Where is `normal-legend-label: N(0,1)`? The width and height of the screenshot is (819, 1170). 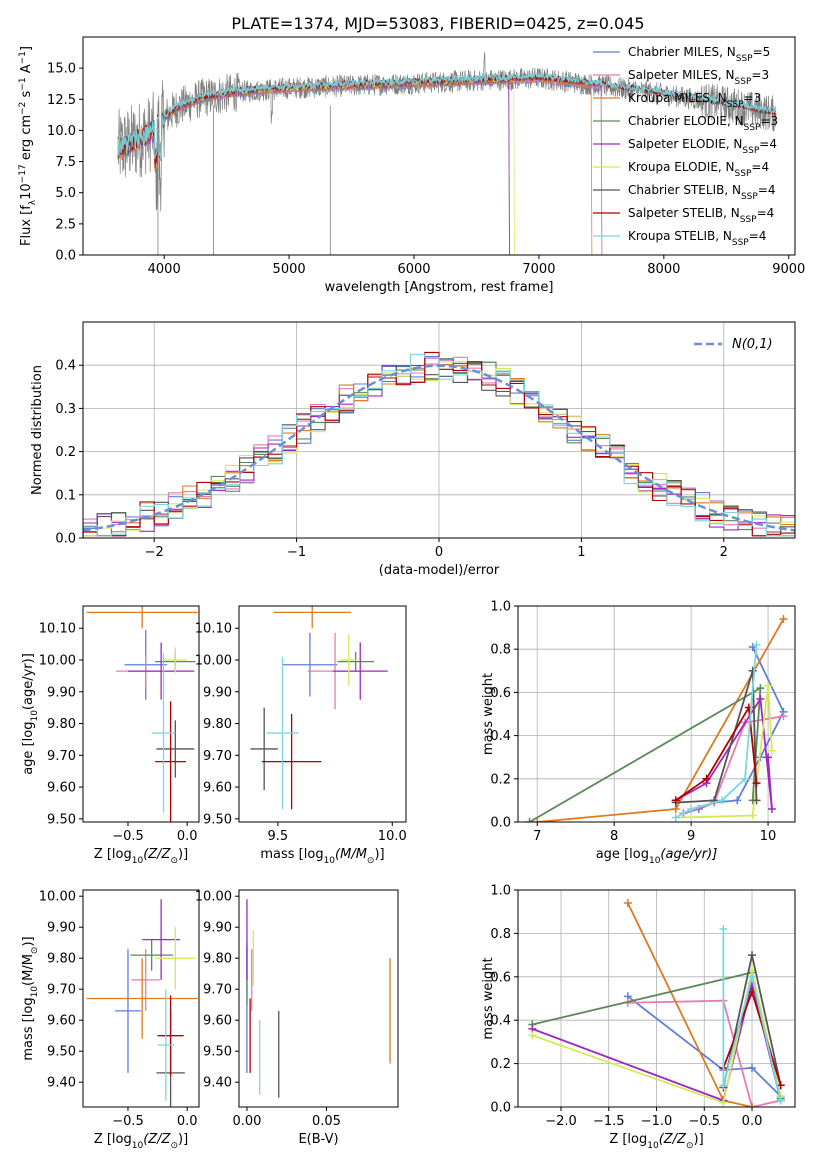
normal-legend-label: N(0,1) is located at coordinates (752, 344).